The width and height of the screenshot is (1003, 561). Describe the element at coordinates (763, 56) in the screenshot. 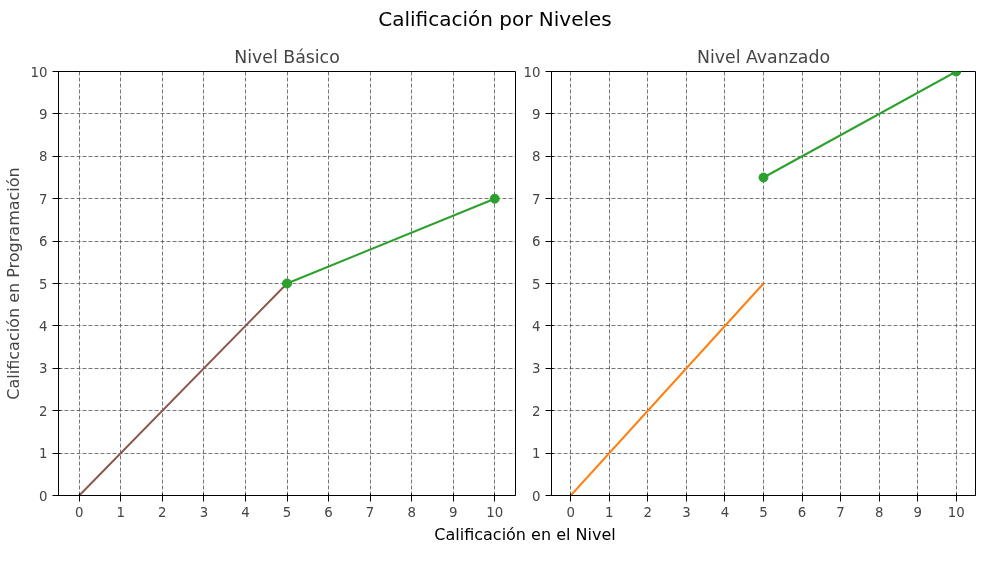

I see `chart-title: Nivel Avanzado` at that location.